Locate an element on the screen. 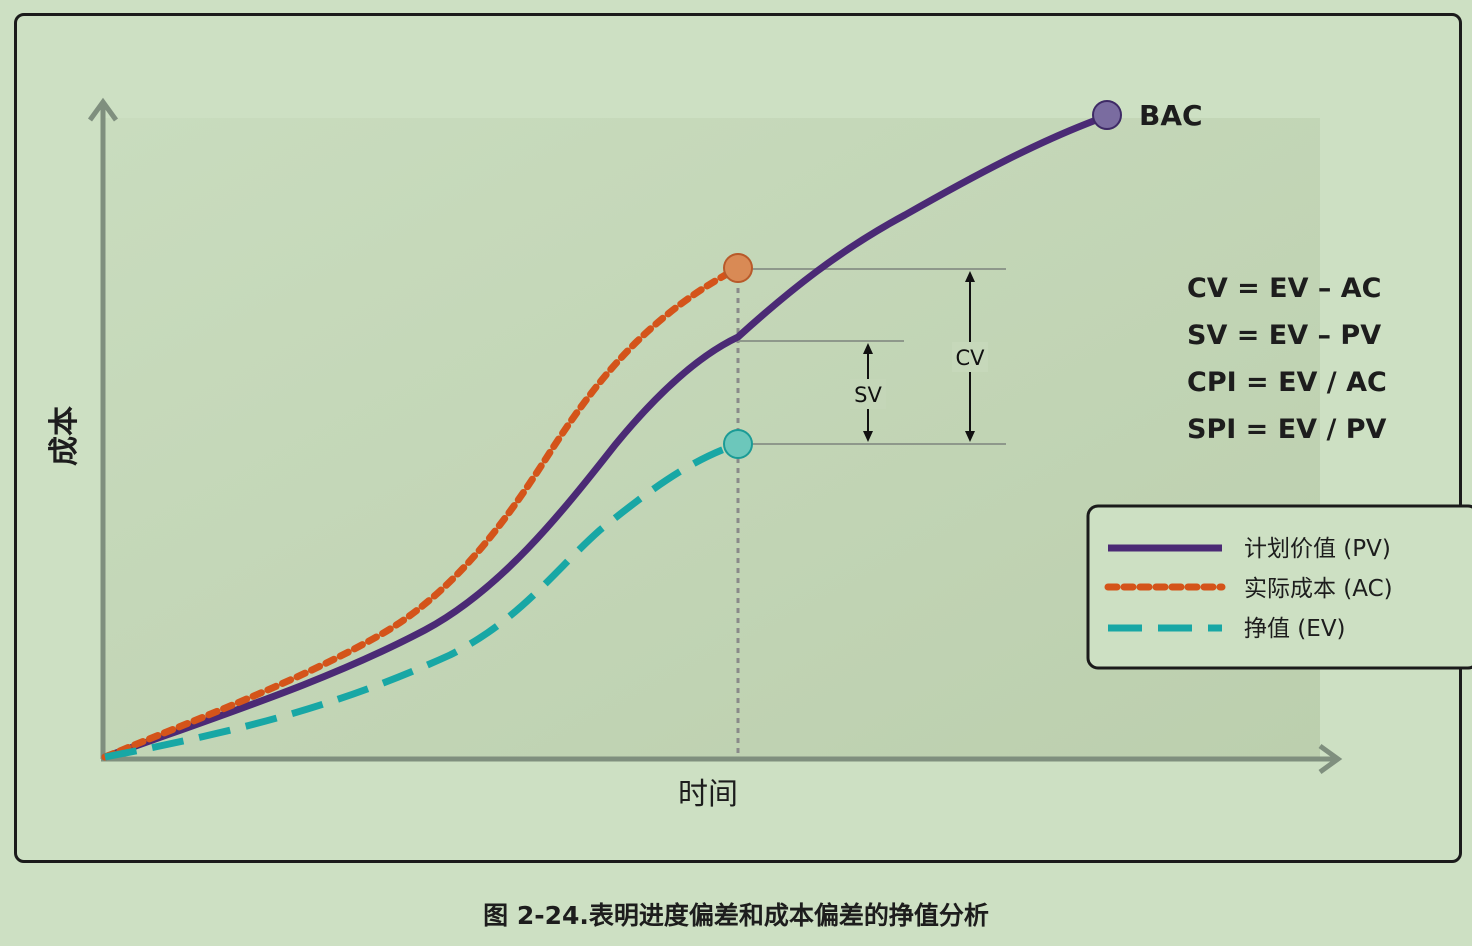 The width and height of the screenshot is (1472, 946). formula-sv: SV = EV – PV is located at coordinates (1284, 335).